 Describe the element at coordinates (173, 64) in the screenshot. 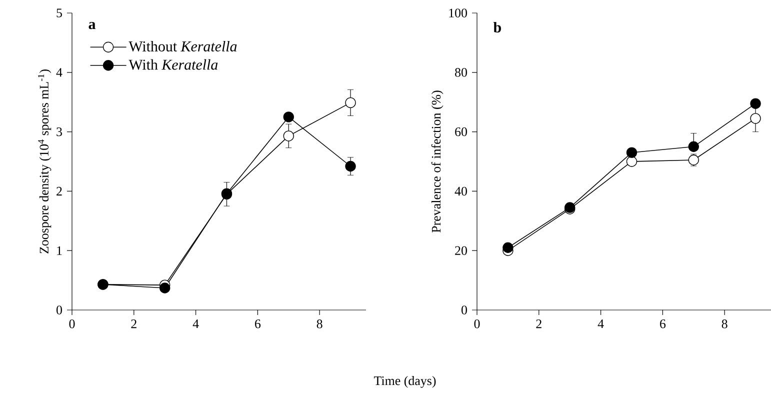

I see `legend-label: With Keratella` at that location.